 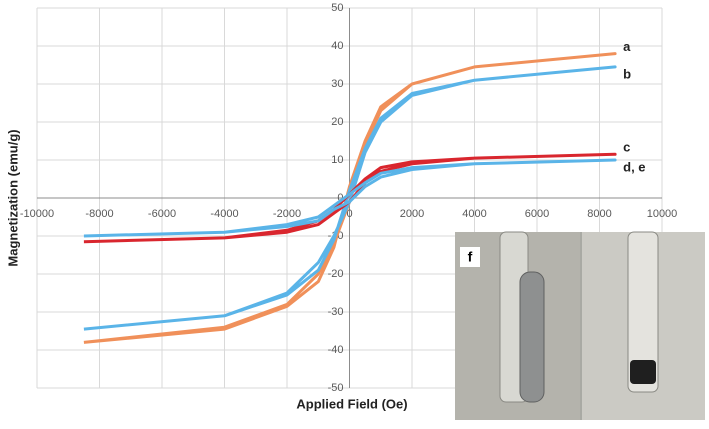 I want to click on y-tick-label: 30, so click(x=337, y=84).